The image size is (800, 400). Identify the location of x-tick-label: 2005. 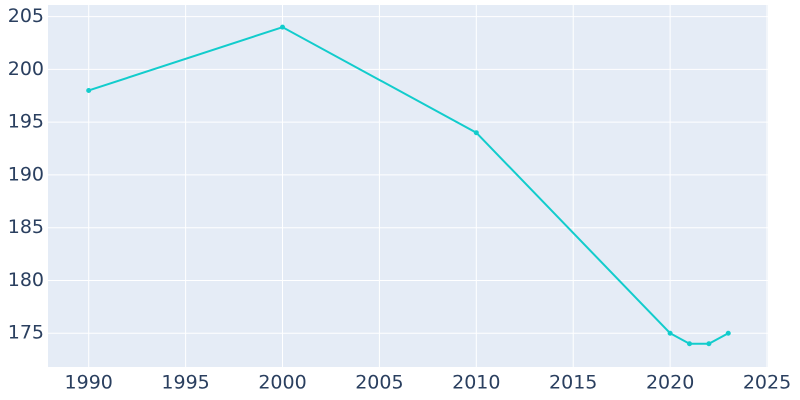
(379, 383).